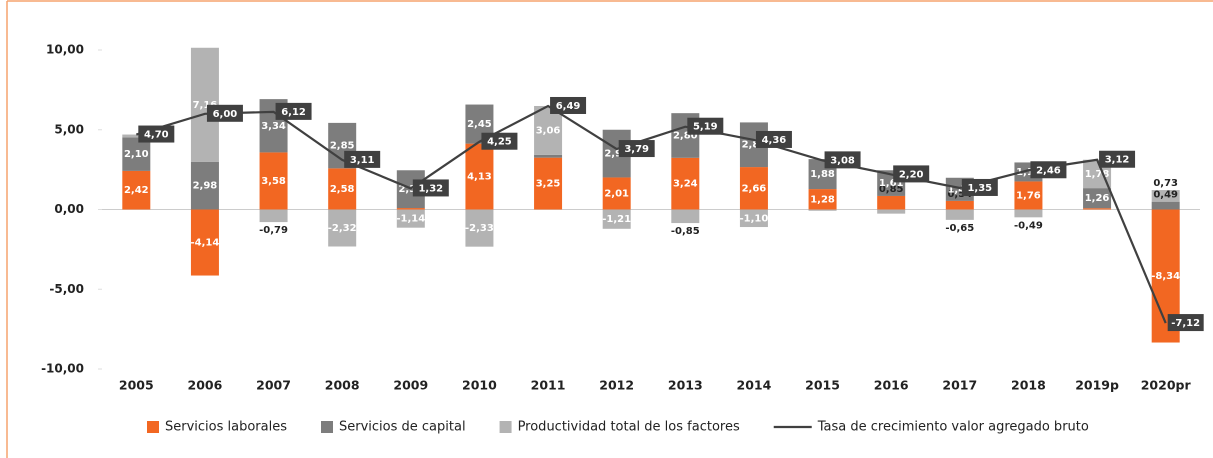 The image size is (1213, 458). Describe the element at coordinates (1097, 174) in the screenshot. I see `bar-label: 1,78` at that location.